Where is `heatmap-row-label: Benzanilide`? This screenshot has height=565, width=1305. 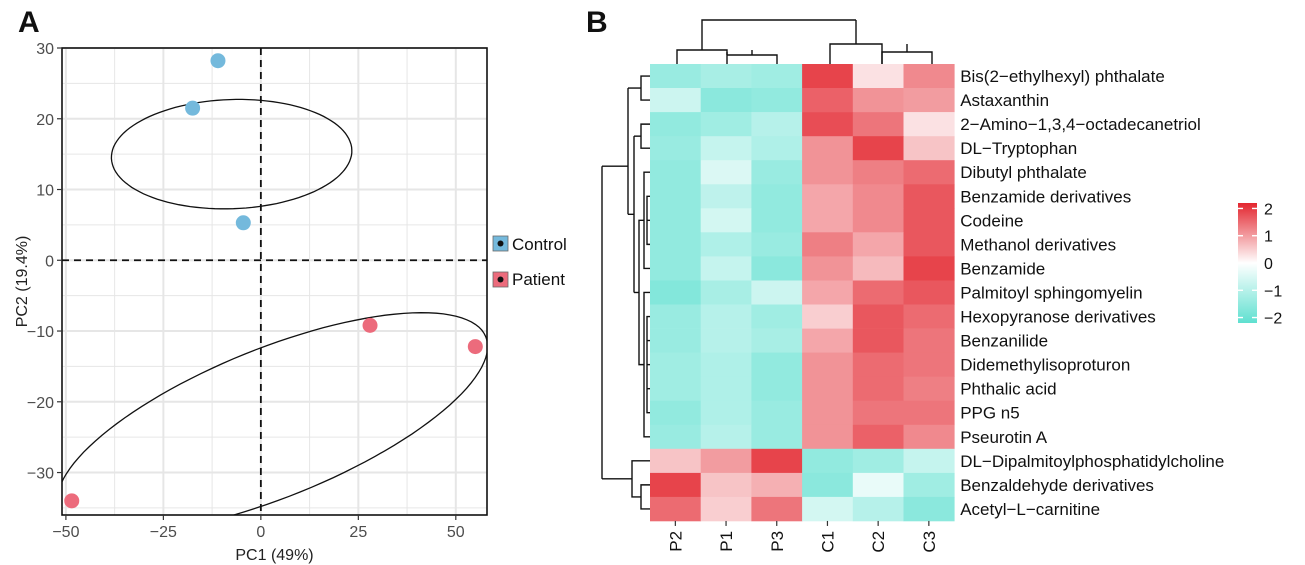
heatmap-row-label: Benzanilide is located at coordinates (1004, 341).